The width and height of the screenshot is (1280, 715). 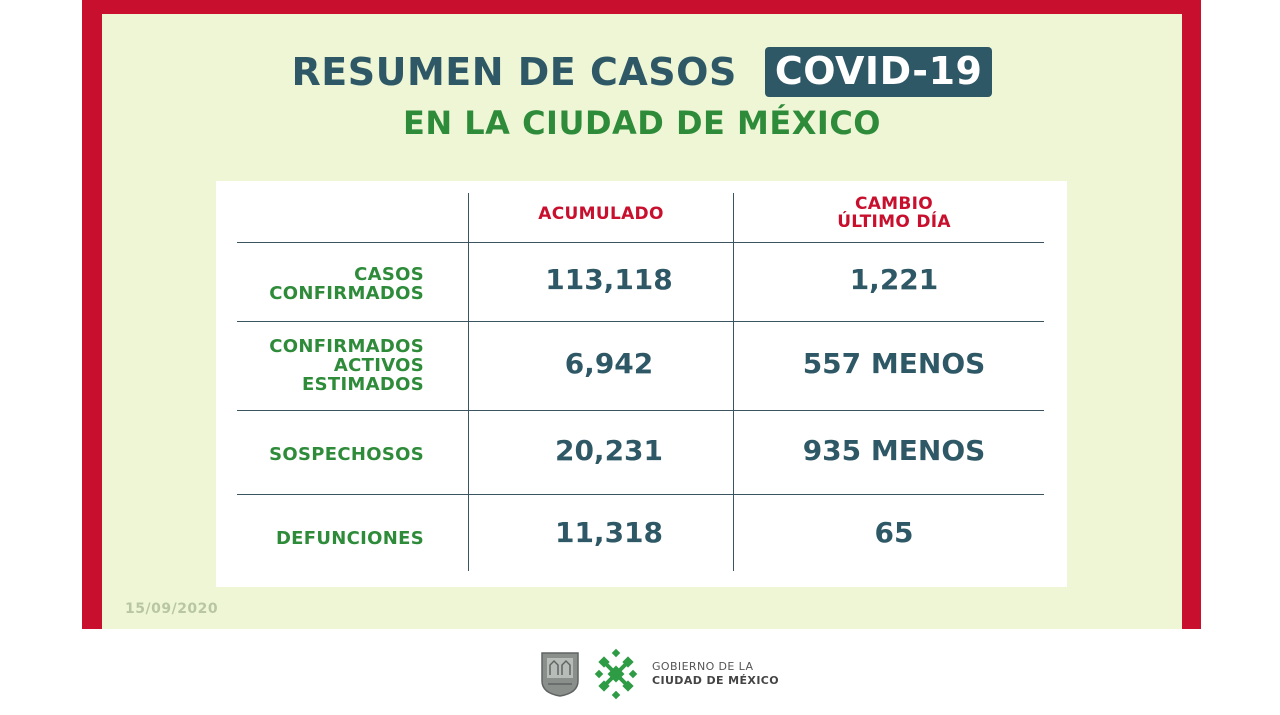 I want to click on value-cambio: 935 MENOS, so click(x=894, y=450).